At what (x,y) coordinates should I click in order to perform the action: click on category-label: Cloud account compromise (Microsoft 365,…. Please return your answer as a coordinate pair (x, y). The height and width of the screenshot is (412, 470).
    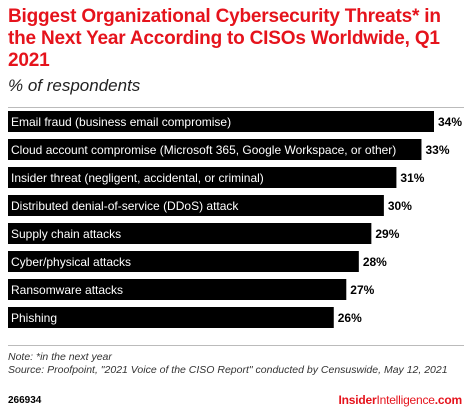
    Looking at the image, I should click on (203, 150).